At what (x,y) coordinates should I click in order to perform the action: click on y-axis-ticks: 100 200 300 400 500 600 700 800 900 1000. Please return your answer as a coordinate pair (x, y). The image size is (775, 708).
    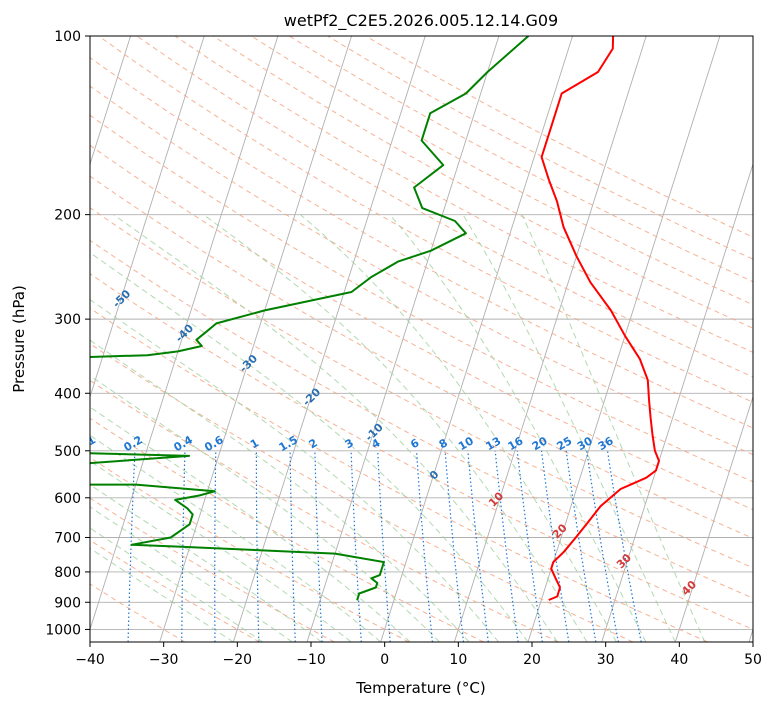
    Looking at the image, I should click on (67, 333).